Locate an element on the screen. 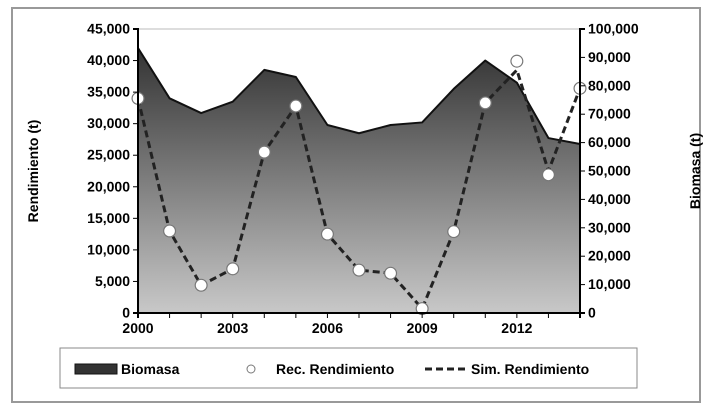  y-tick-label: 0 is located at coordinates (126, 312).